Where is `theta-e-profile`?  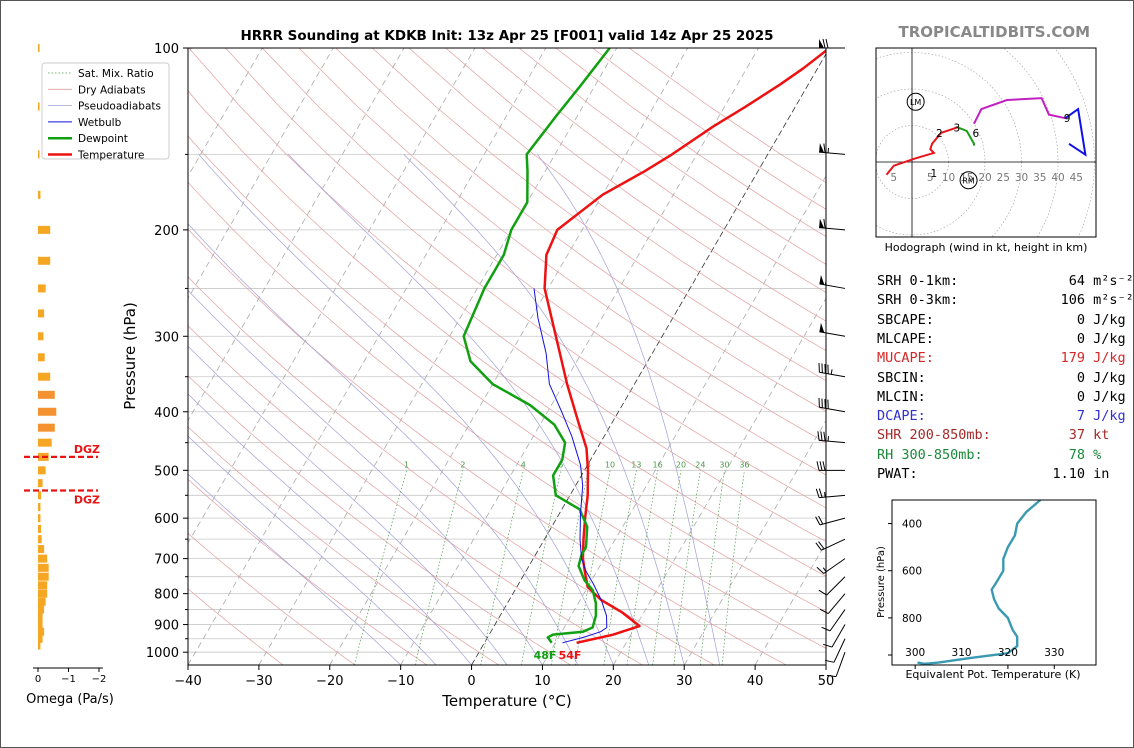
theta-e-profile is located at coordinates (979, 582).